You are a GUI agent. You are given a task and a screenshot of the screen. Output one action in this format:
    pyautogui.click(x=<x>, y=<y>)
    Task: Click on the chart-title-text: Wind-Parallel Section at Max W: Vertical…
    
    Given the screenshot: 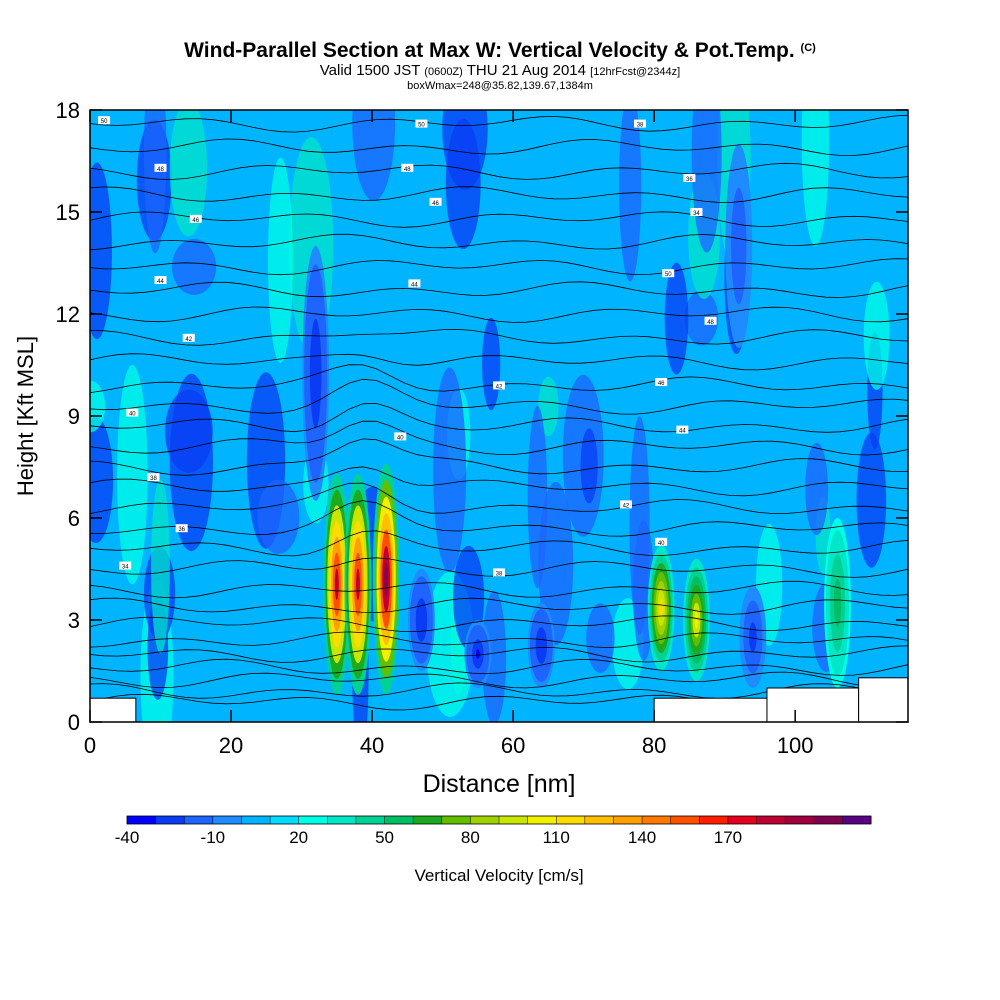 What is the action you would take?
    pyautogui.click(x=489, y=50)
    